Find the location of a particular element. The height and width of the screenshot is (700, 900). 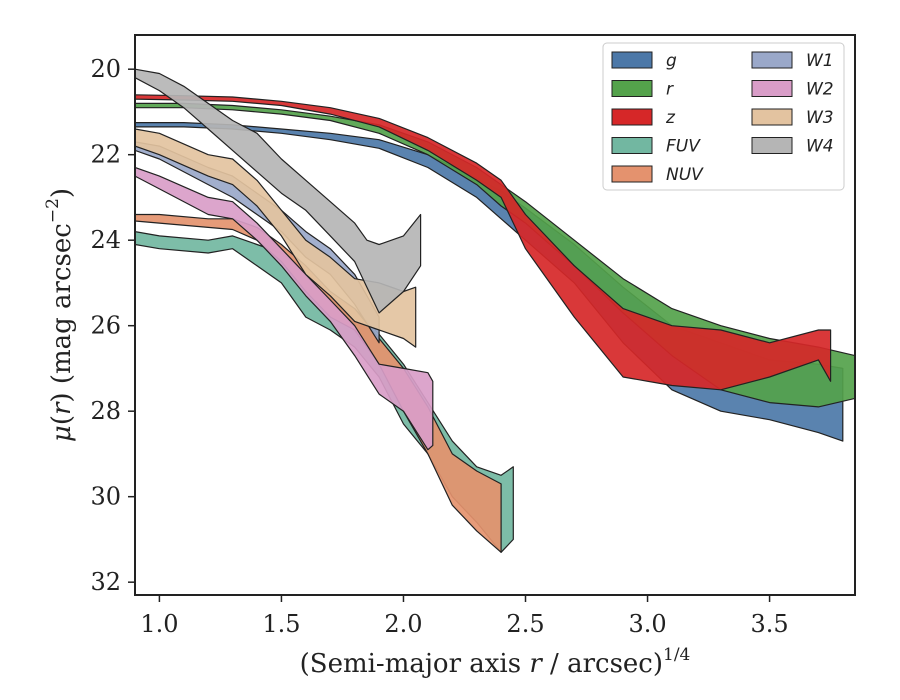

y-axis: 20 22 24 26 28 30 32 is located at coordinates (112, 325).